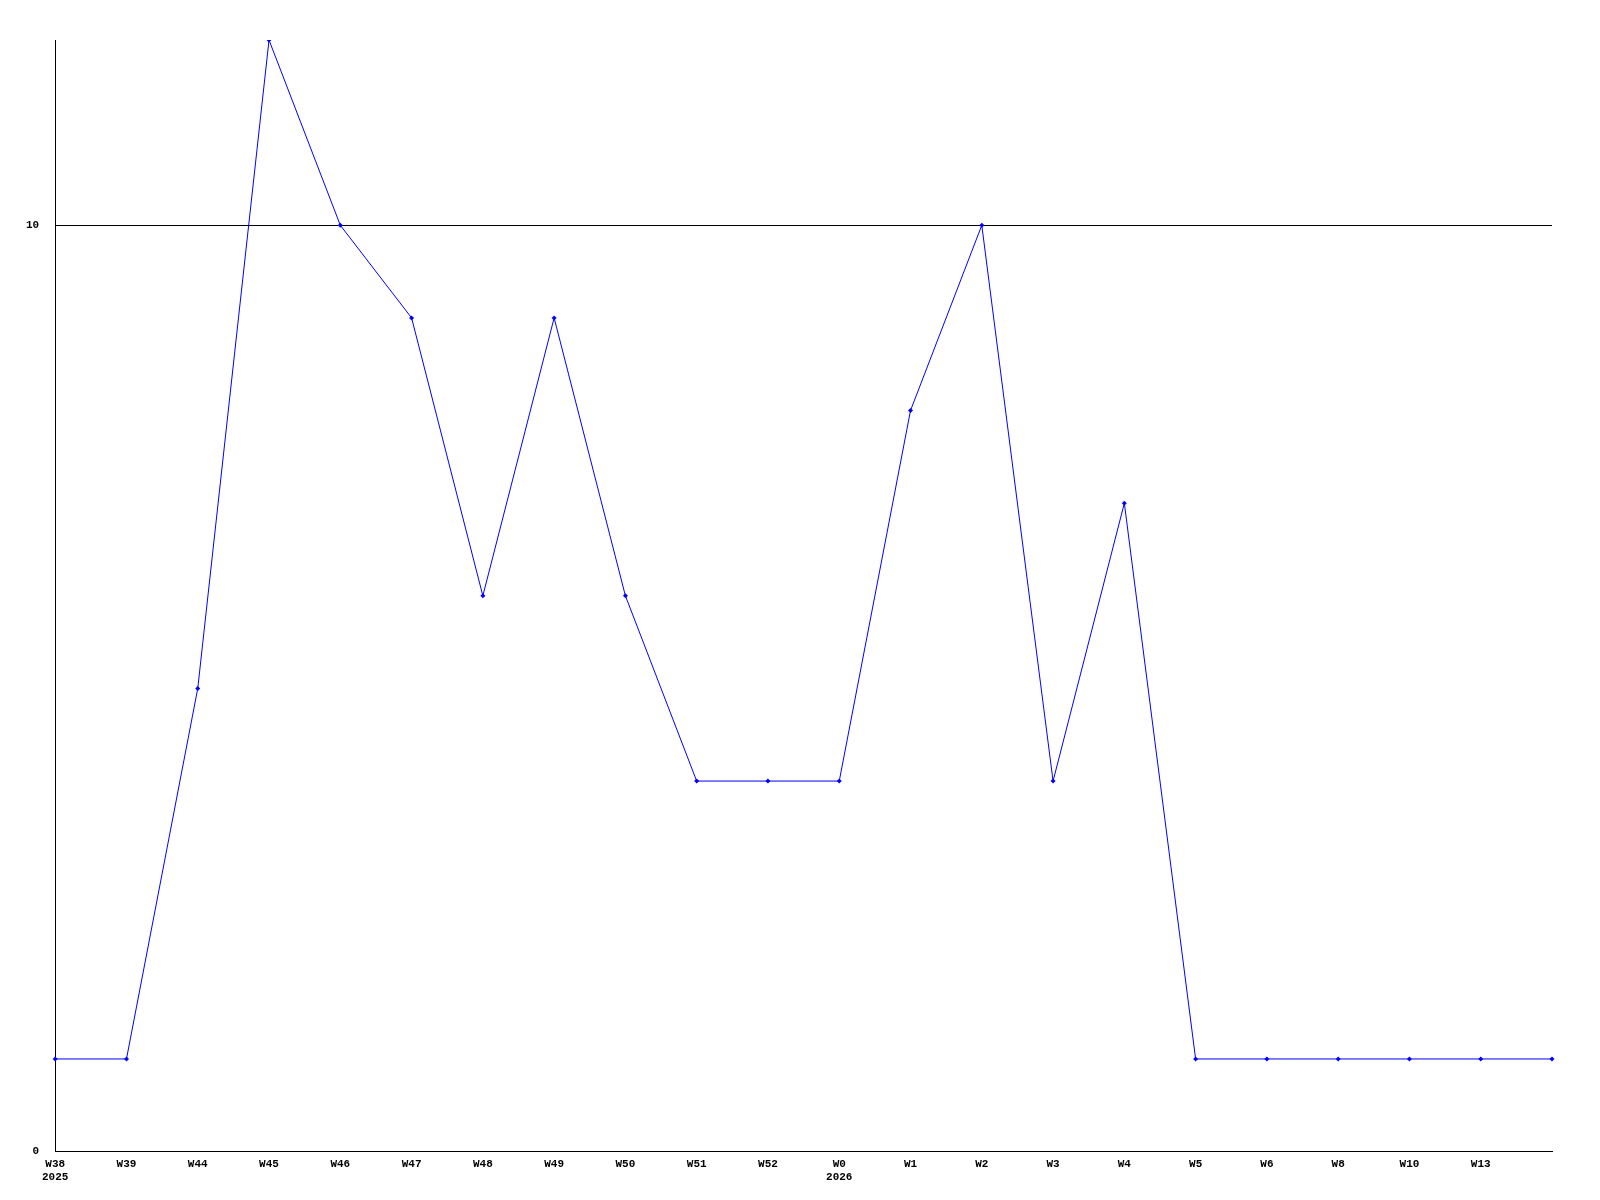  Describe the element at coordinates (411, 1163) in the screenshot. I see `x-tick-label: W47` at that location.